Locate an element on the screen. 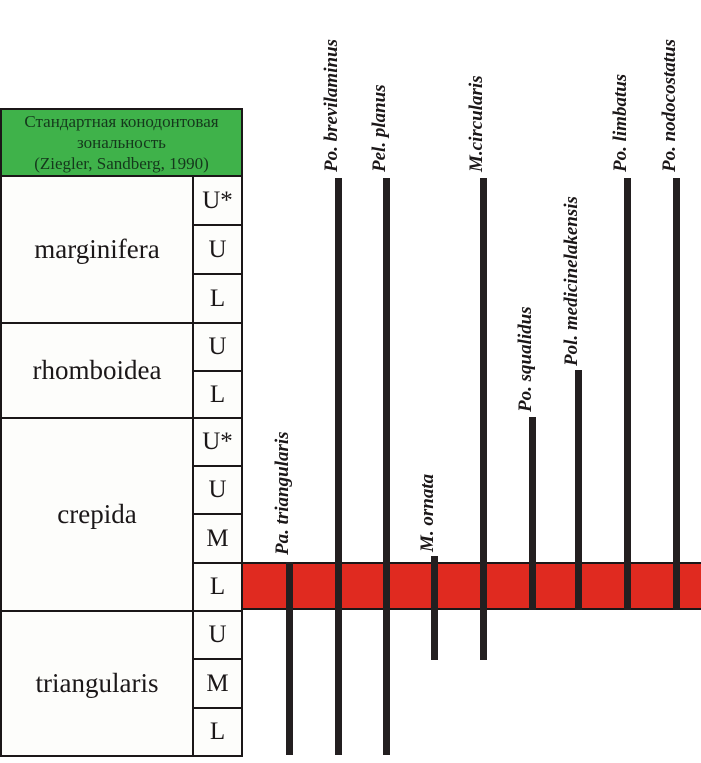 This screenshot has width=701, height=763. species-label-m-ornata: M. ornata is located at coordinates (427, 512).